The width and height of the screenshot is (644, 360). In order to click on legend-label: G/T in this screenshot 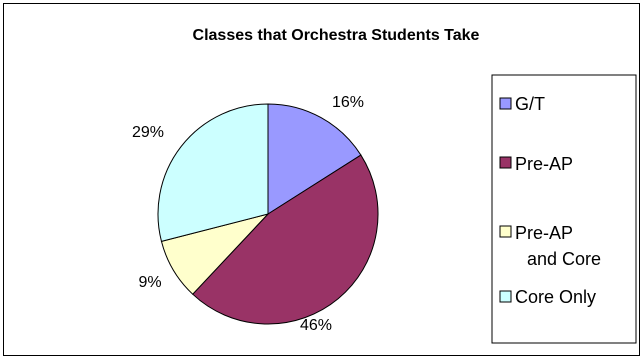, I will do `click(530, 104)`.